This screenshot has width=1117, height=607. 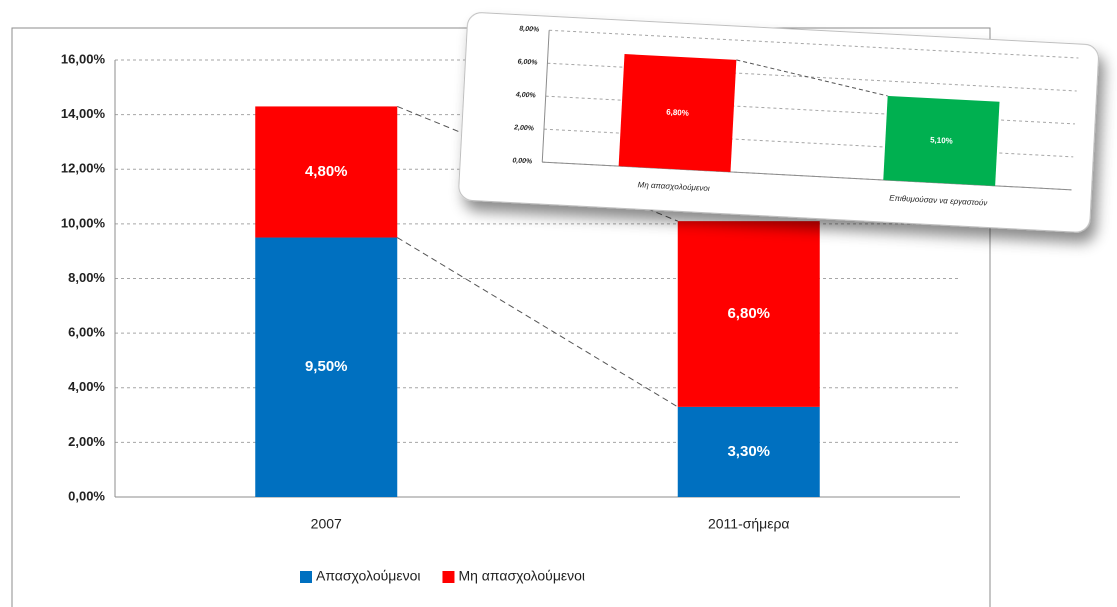 I want to click on y-tick-label: 14,00%, so click(x=83, y=113).